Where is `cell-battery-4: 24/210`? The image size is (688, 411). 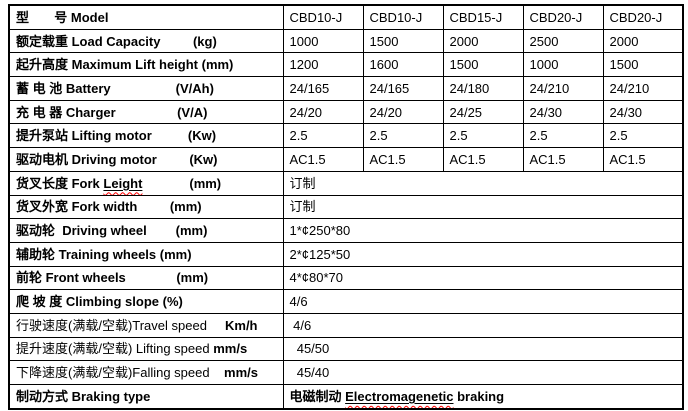 cell-battery-4: 24/210 is located at coordinates (563, 88).